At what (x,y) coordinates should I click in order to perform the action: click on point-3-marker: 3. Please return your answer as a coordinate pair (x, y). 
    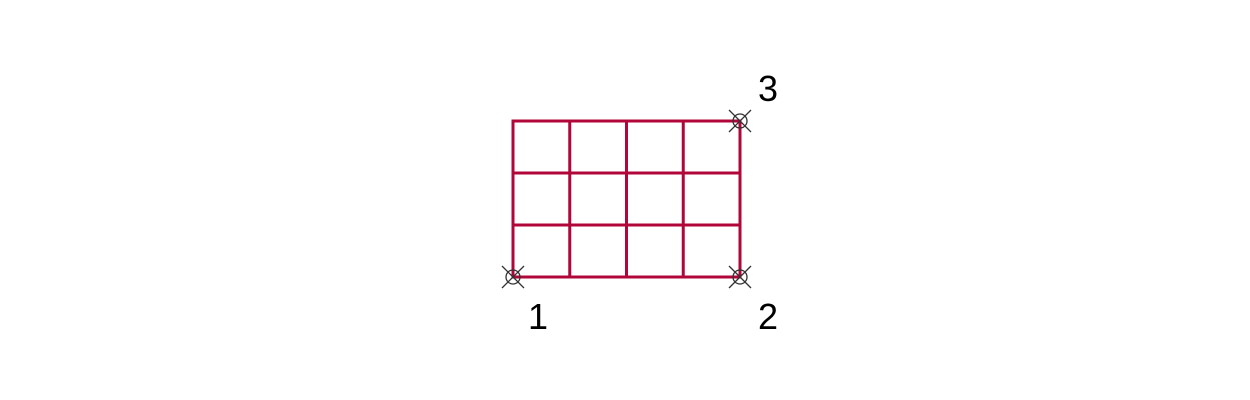
    Looking at the image, I should click on (753, 100).